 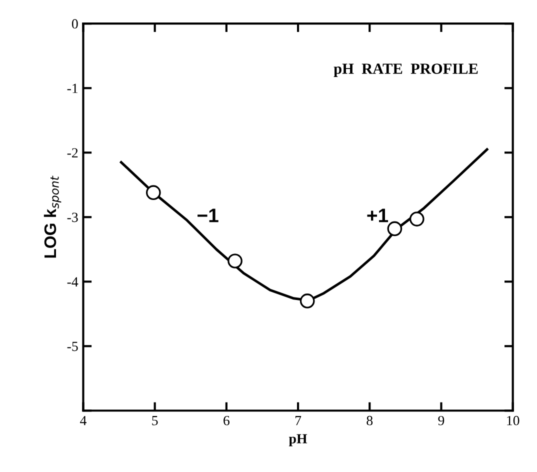 What do you see at coordinates (377, 215) in the screenshot?
I see `annotation: +1` at bounding box center [377, 215].